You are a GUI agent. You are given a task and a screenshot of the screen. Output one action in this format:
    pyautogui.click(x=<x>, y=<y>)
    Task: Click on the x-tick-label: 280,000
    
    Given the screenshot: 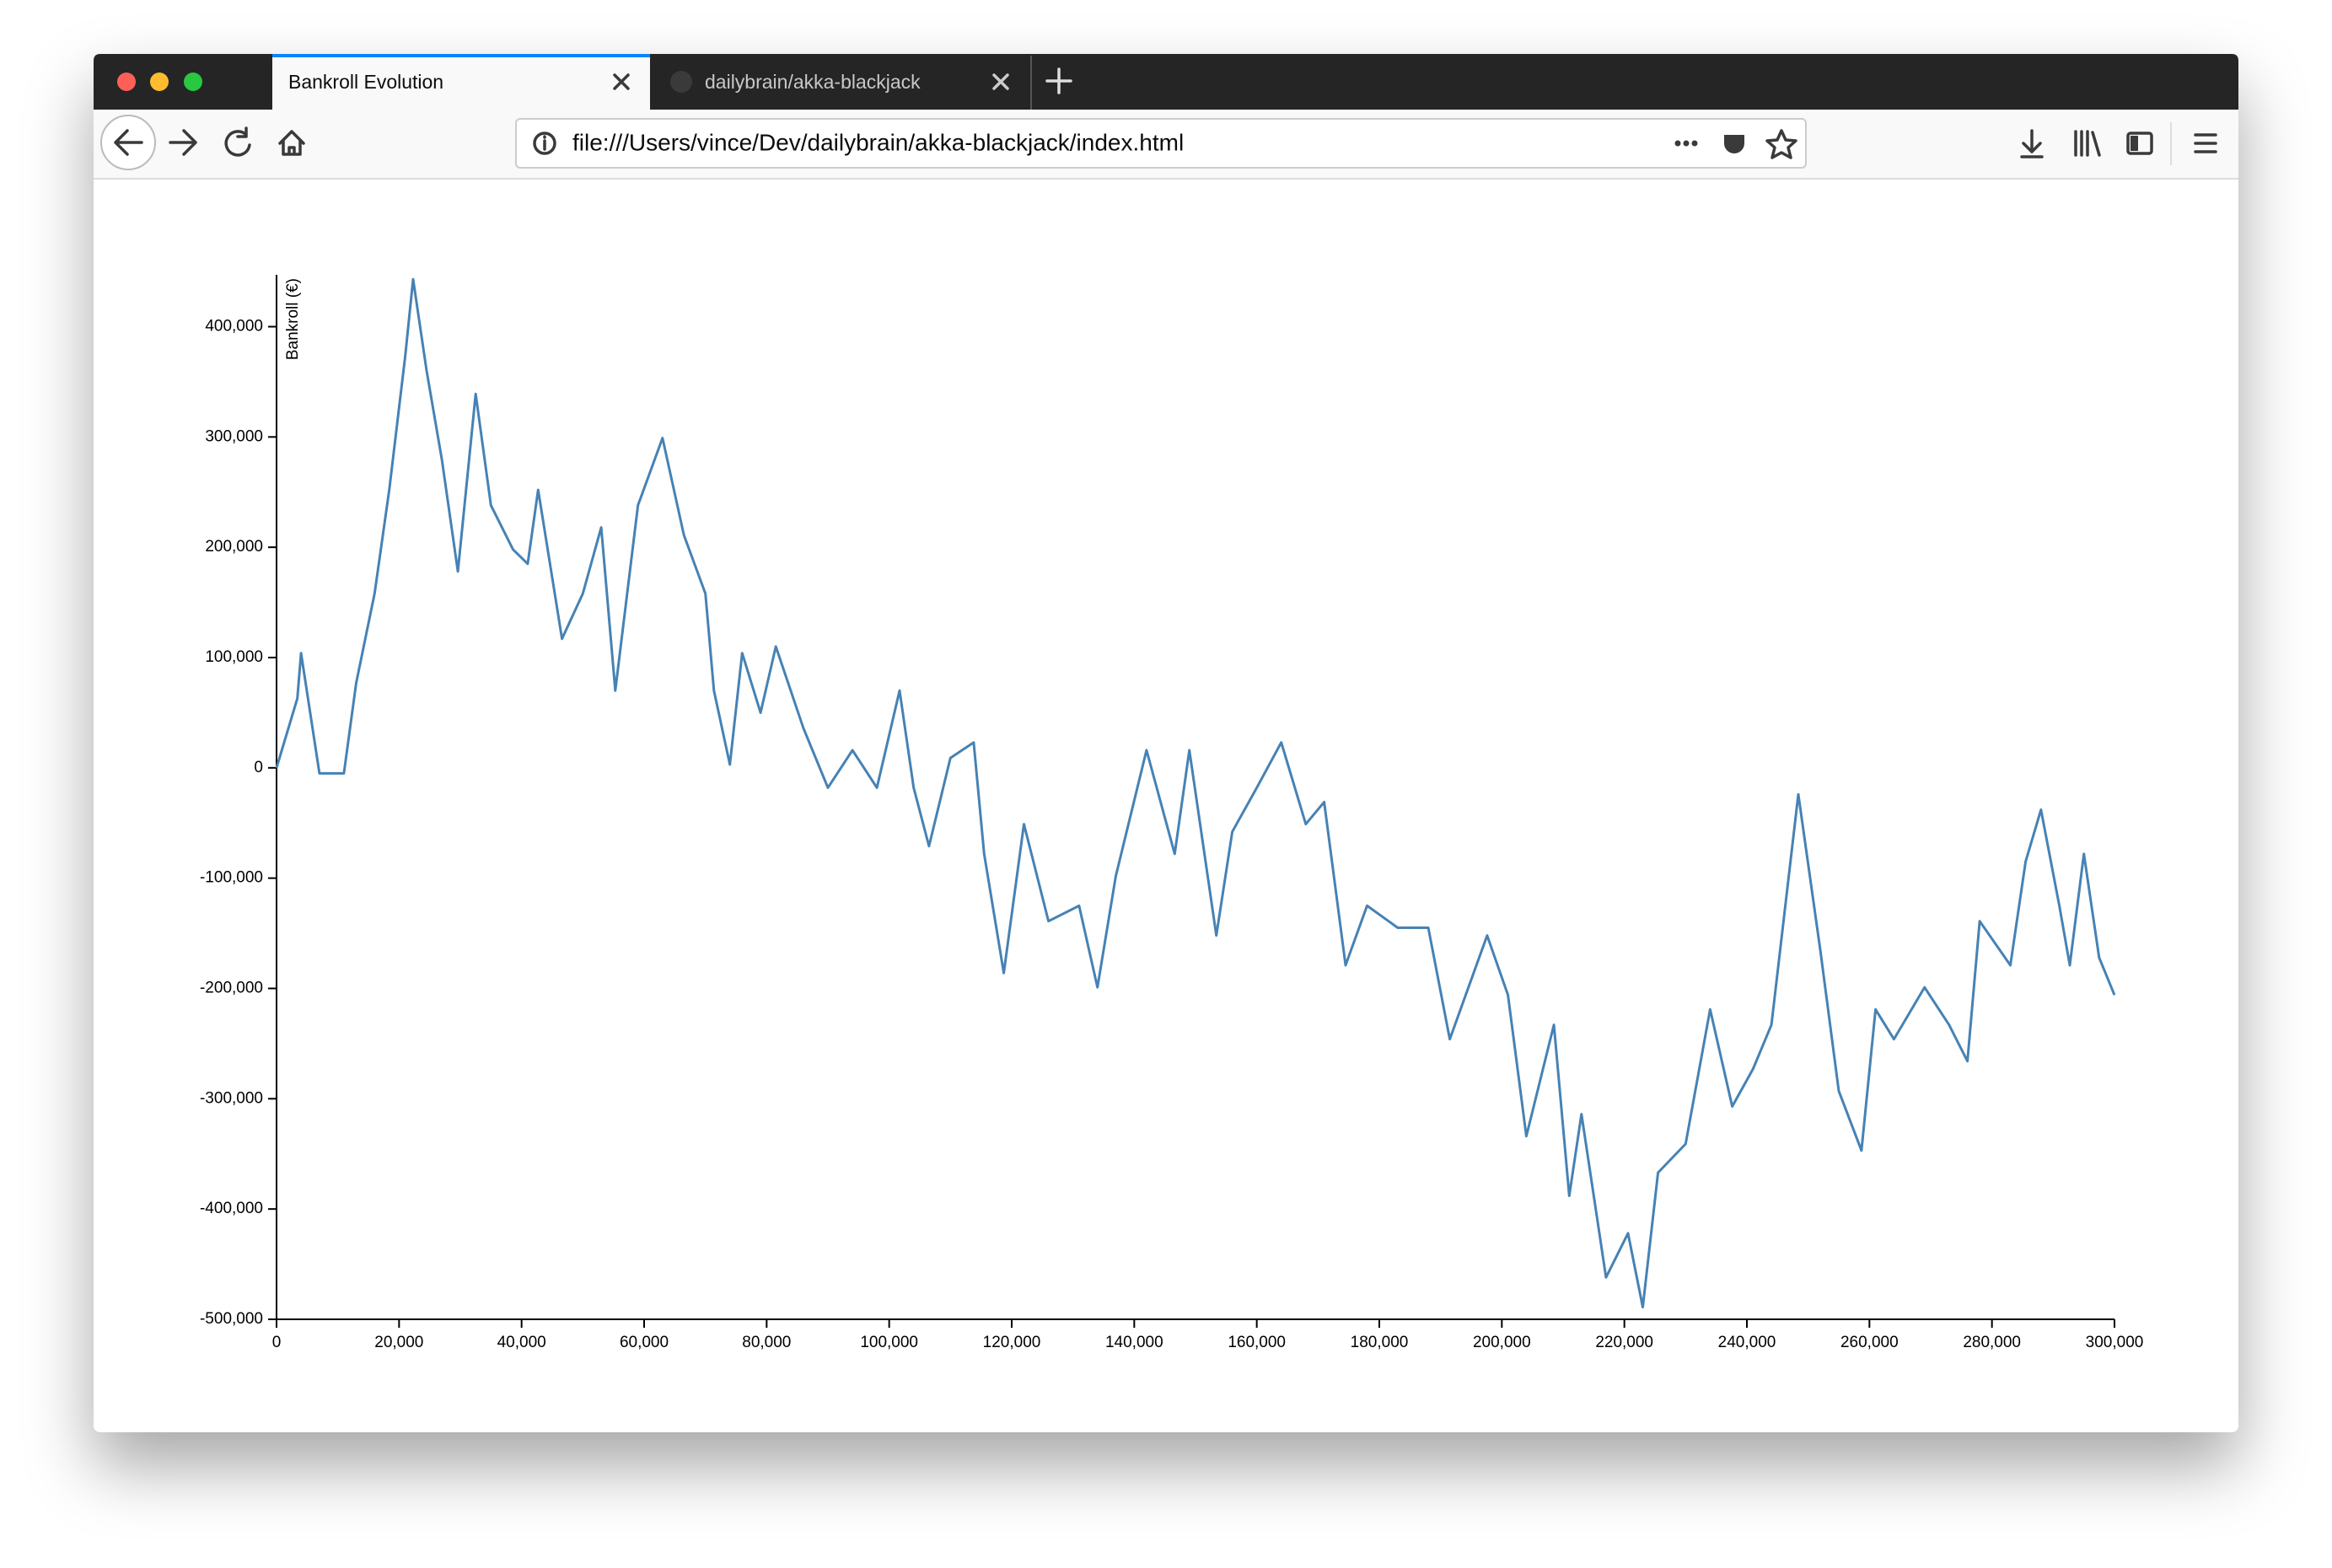 What is the action you would take?
    pyautogui.click(x=1992, y=1342)
    